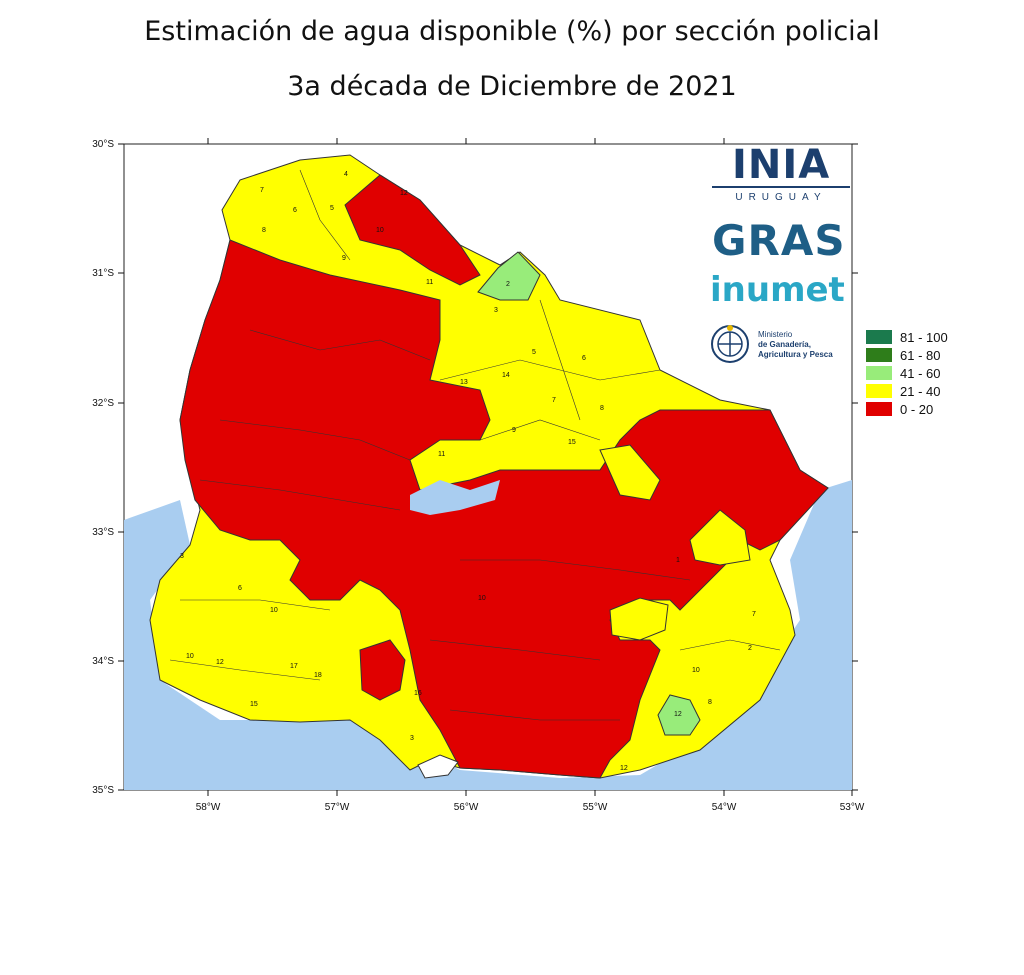  I want to click on longitude-label: 54°W, so click(724, 807).